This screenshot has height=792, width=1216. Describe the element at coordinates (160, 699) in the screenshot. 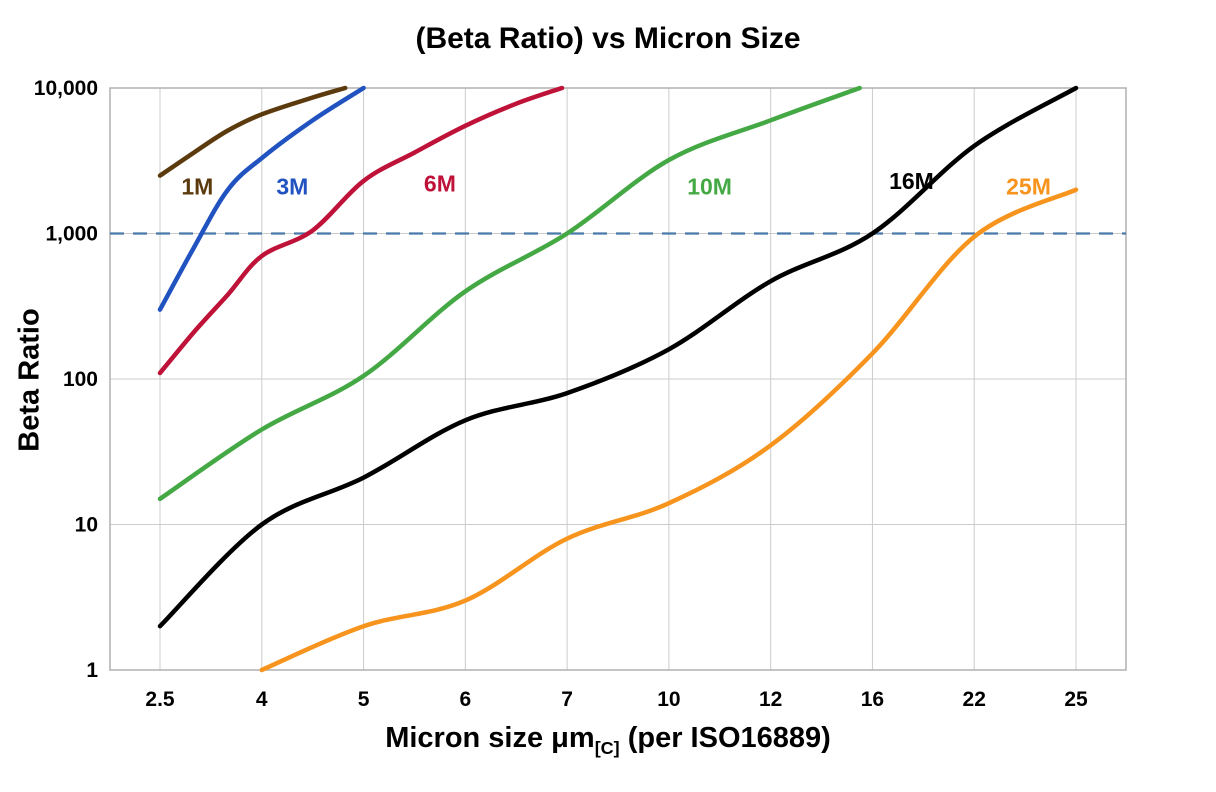

I see `x-tick-label: 2.5` at that location.